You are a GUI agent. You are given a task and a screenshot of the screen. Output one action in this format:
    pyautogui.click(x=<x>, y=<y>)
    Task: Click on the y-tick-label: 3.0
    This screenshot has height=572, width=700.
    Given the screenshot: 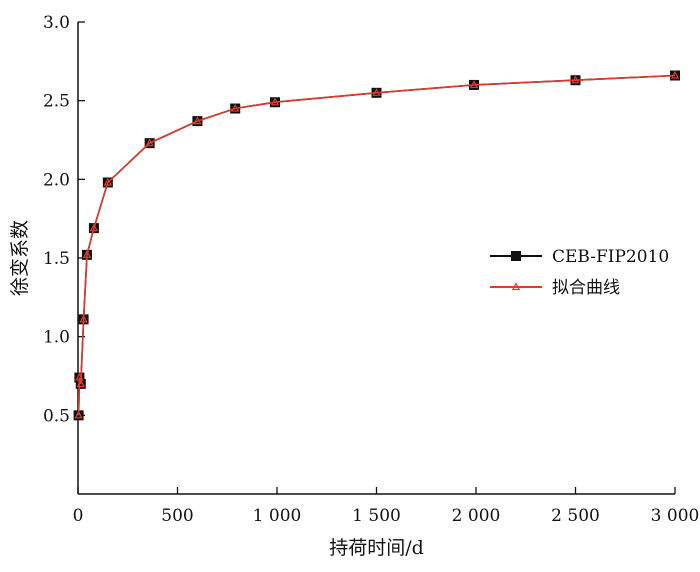 What is the action you would take?
    pyautogui.click(x=56, y=23)
    